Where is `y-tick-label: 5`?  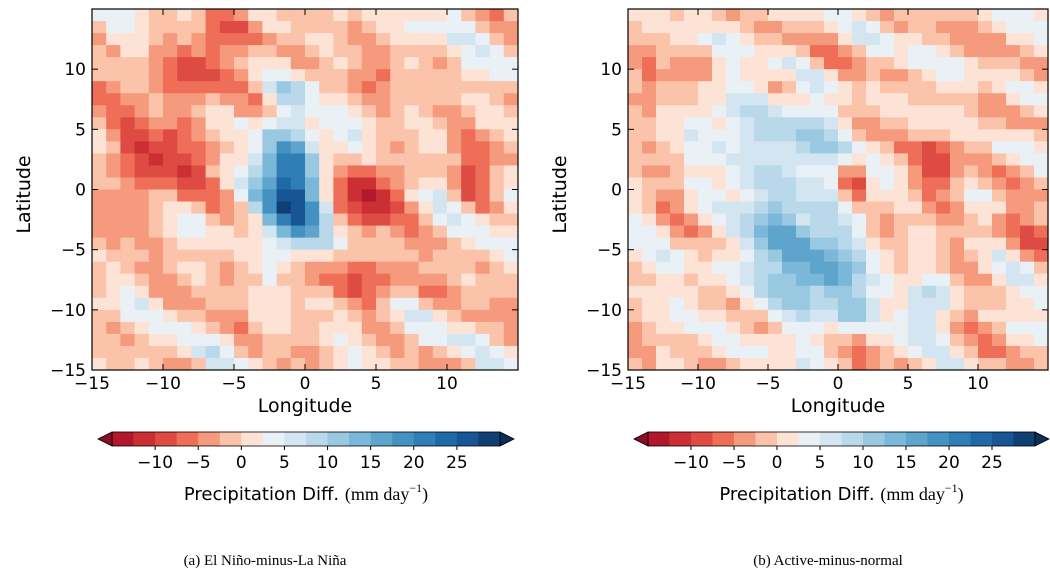 y-tick-label: 5 is located at coordinates (616, 130).